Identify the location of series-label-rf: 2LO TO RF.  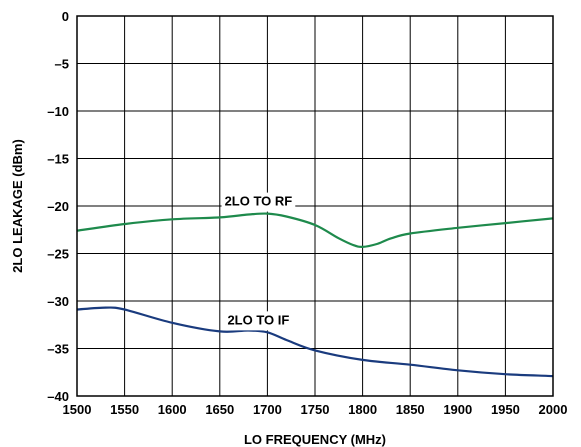
(259, 201).